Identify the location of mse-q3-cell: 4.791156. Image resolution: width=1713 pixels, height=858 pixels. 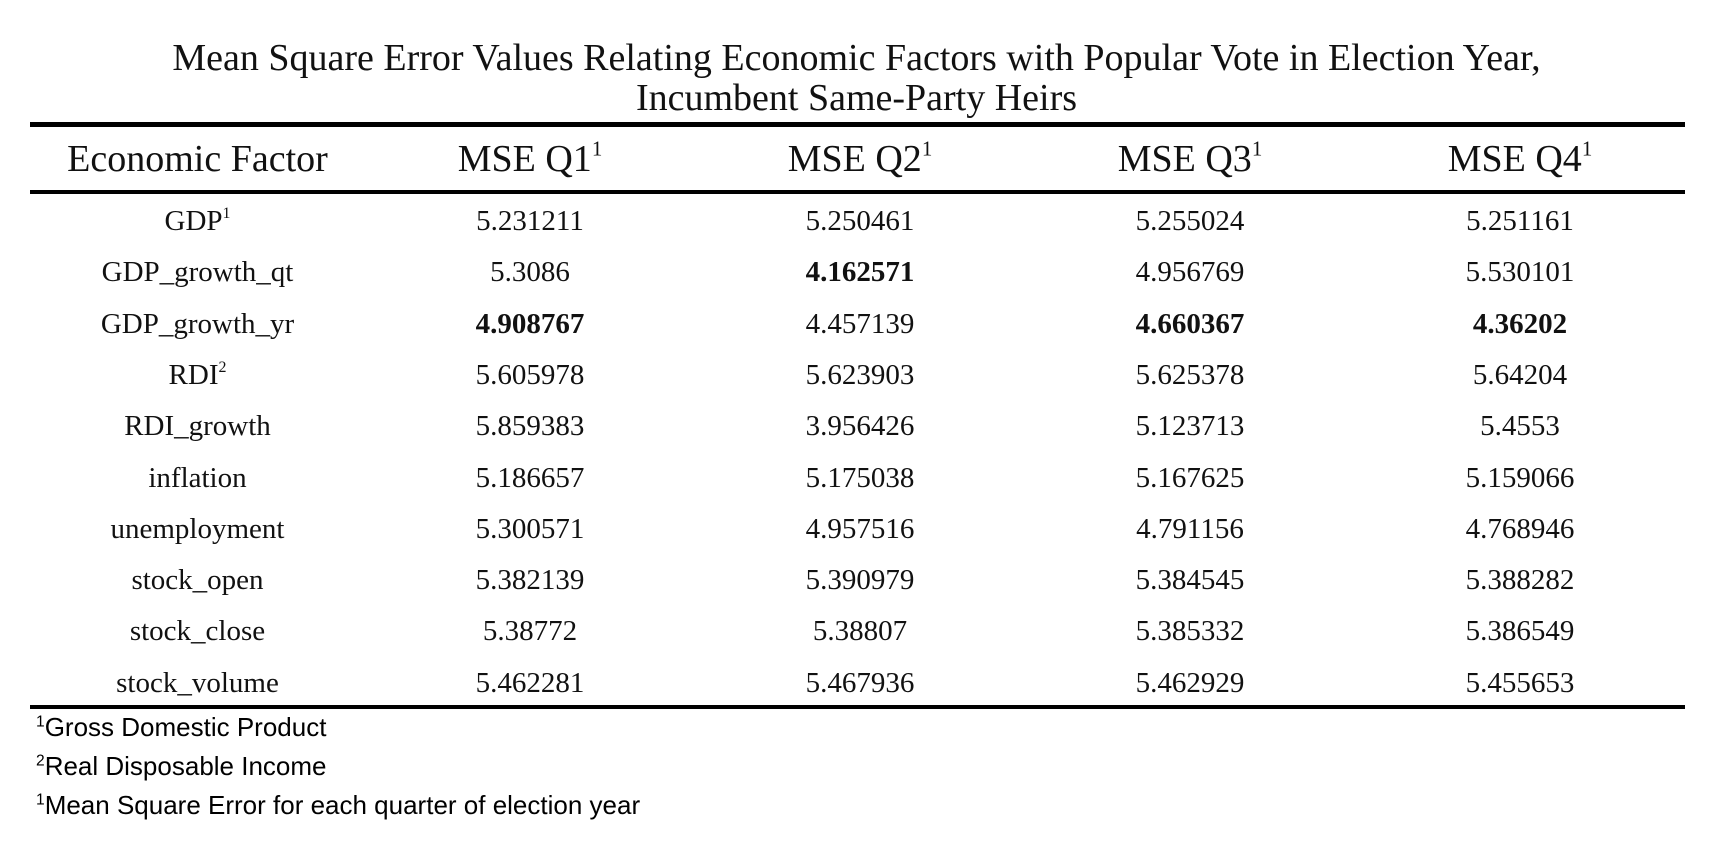
(1190, 529).